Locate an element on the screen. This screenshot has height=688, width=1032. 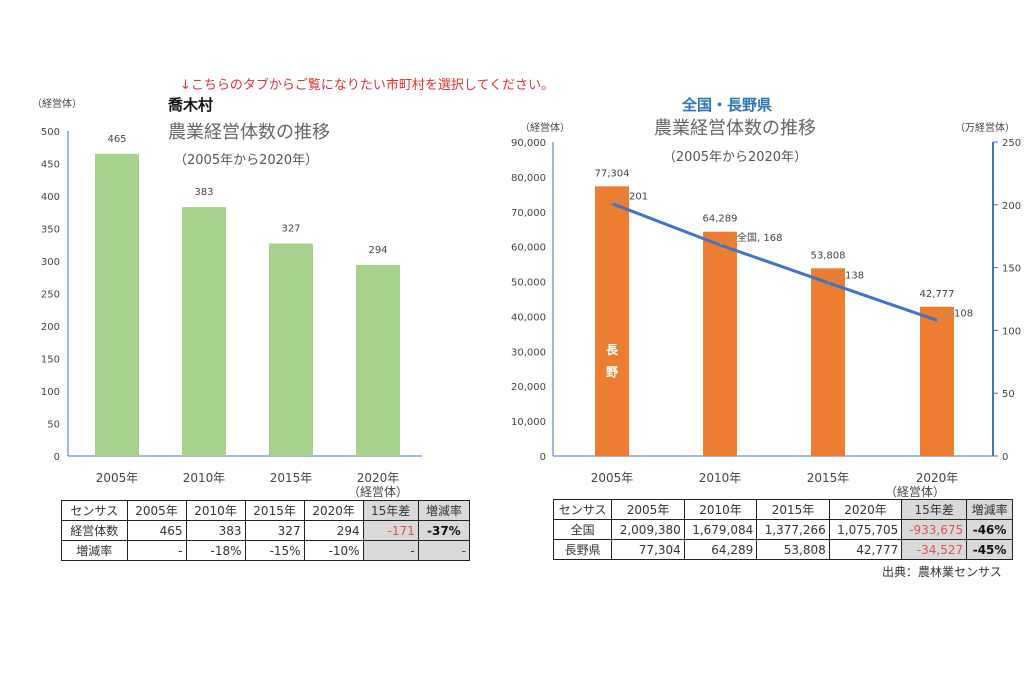
y2-tick-label: 100 is located at coordinates (1011, 331).